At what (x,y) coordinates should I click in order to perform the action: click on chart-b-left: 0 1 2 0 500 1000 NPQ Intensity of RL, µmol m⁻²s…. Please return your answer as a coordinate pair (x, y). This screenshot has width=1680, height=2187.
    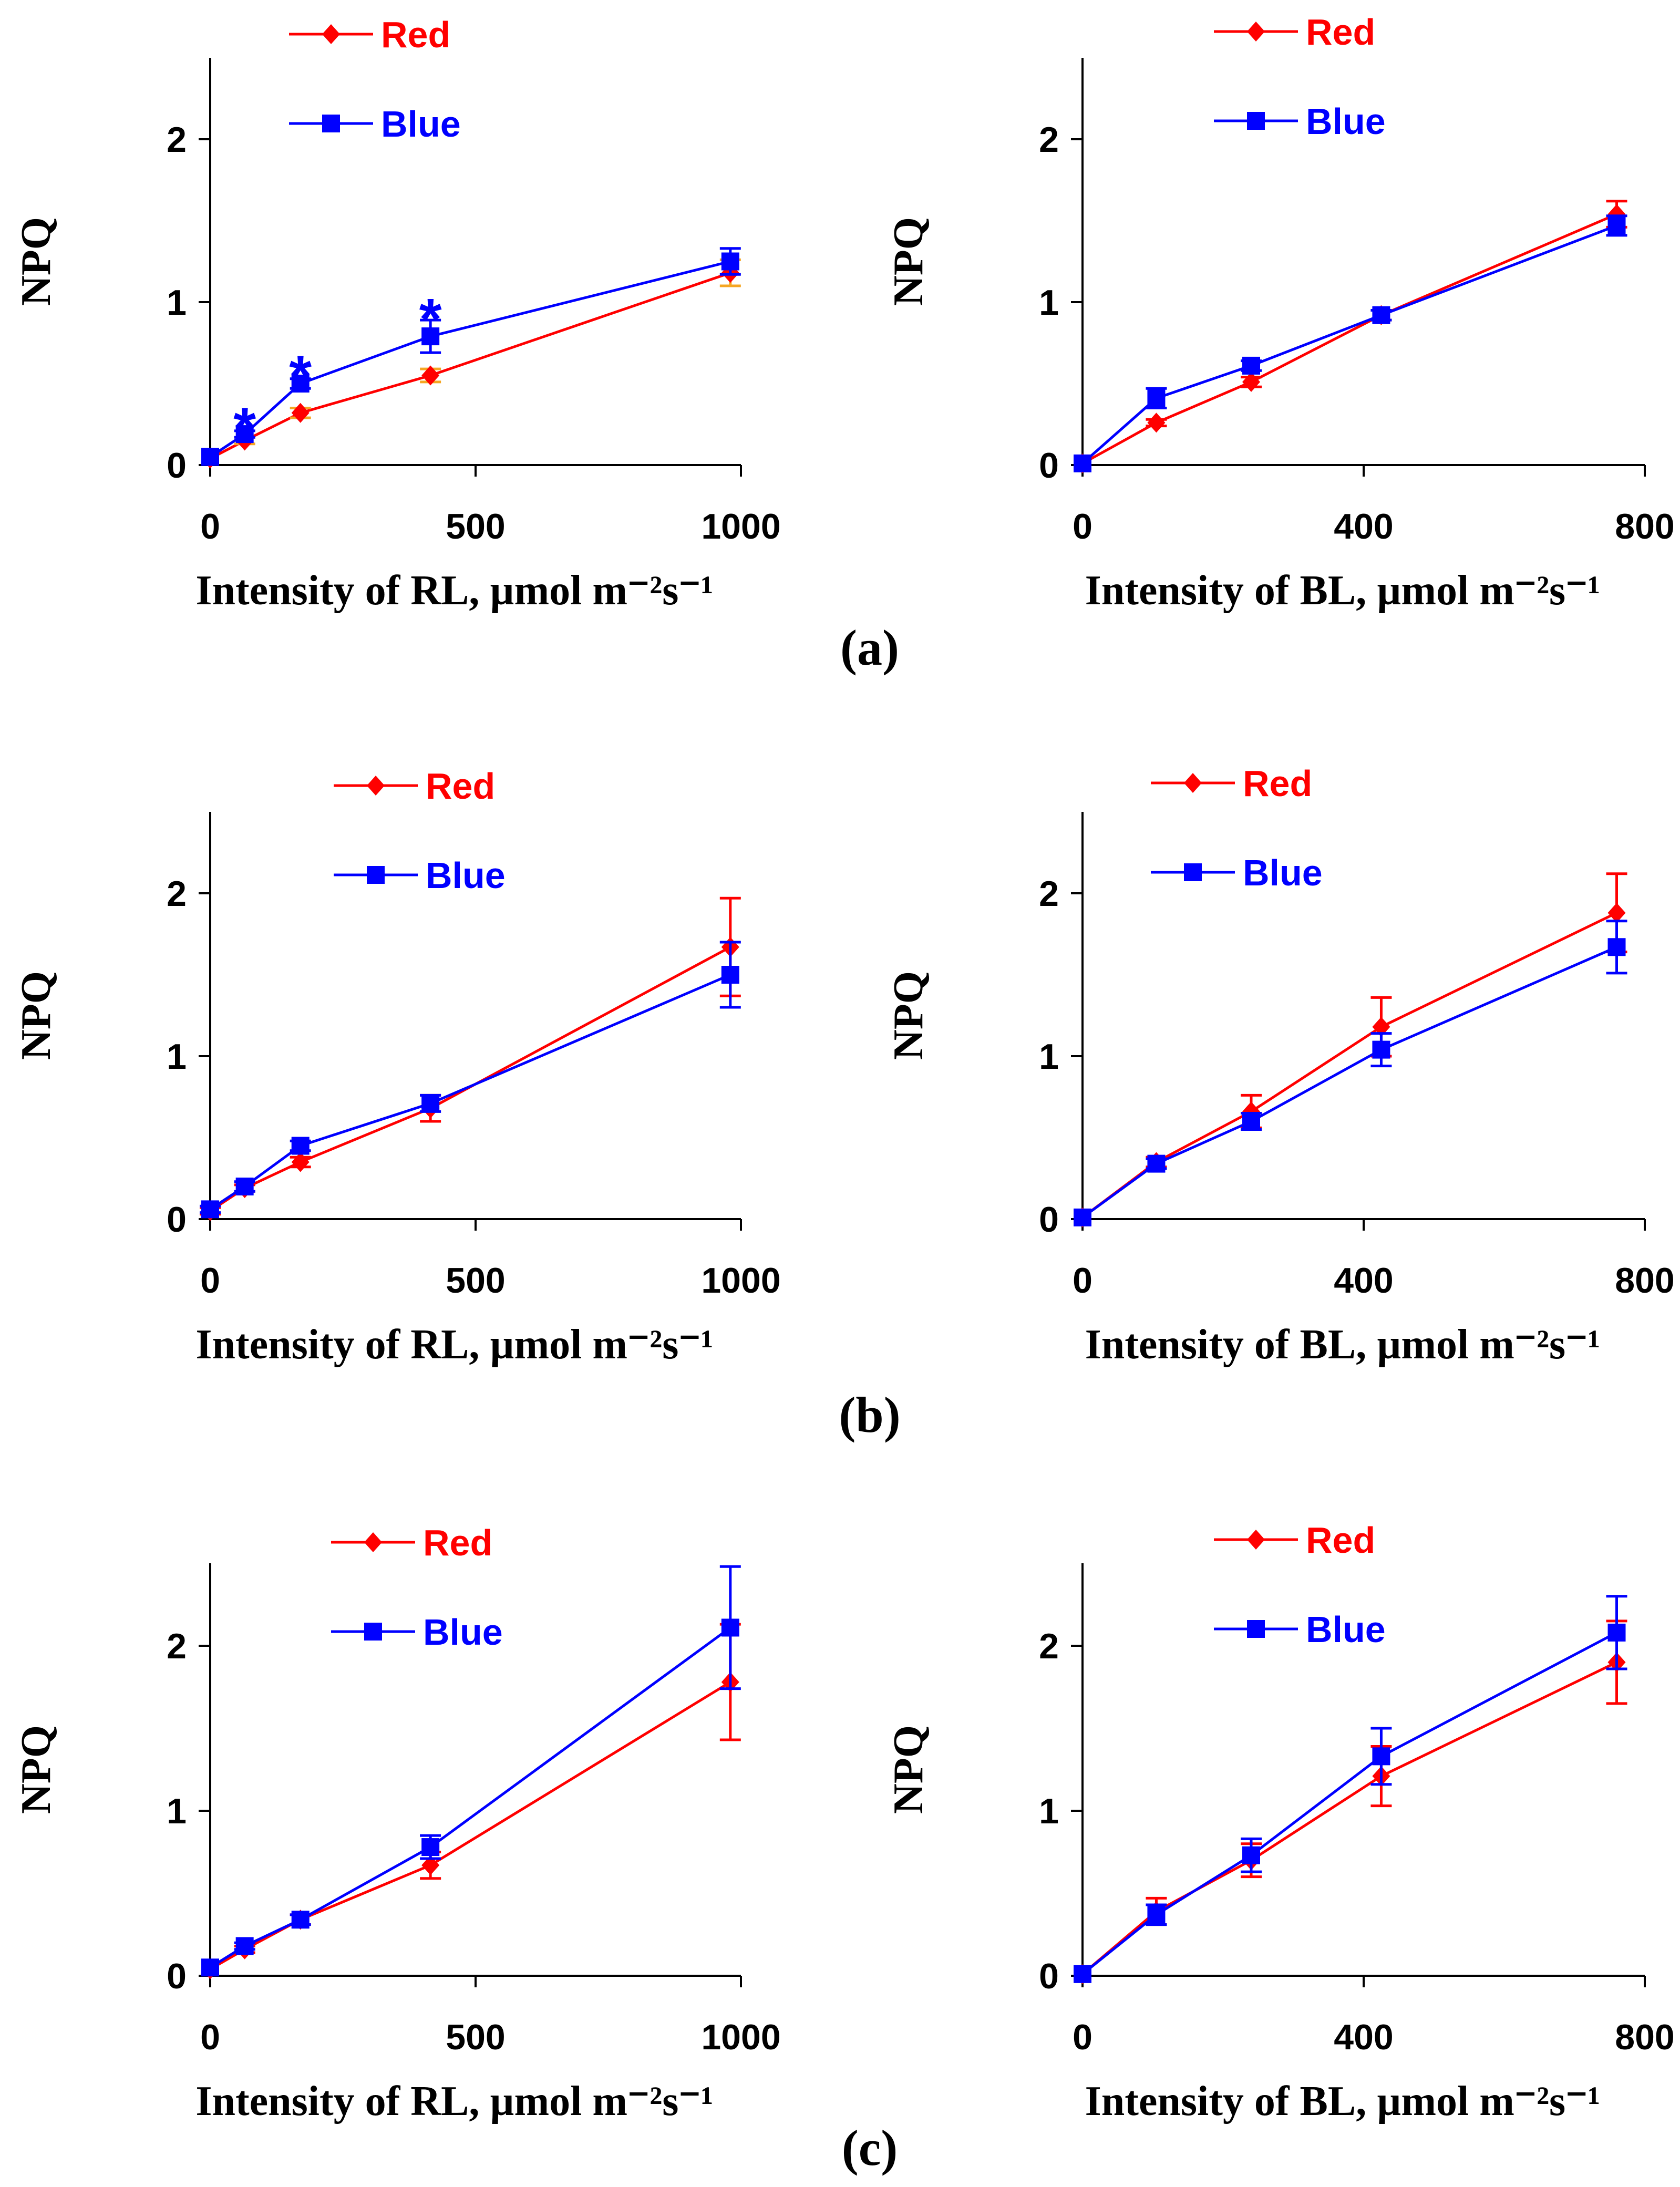
    Looking at the image, I should click on (397, 1067).